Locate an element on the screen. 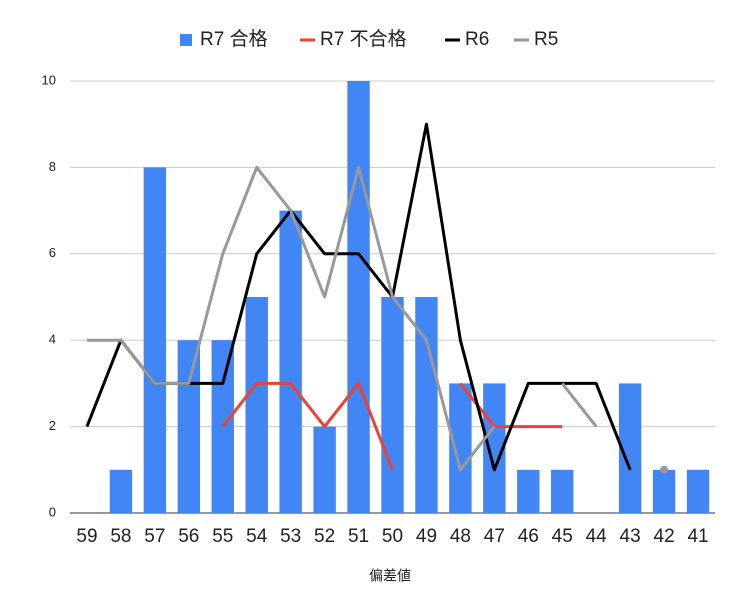 This screenshot has width=743, height=615. x-tick-label: 58 is located at coordinates (120, 536).